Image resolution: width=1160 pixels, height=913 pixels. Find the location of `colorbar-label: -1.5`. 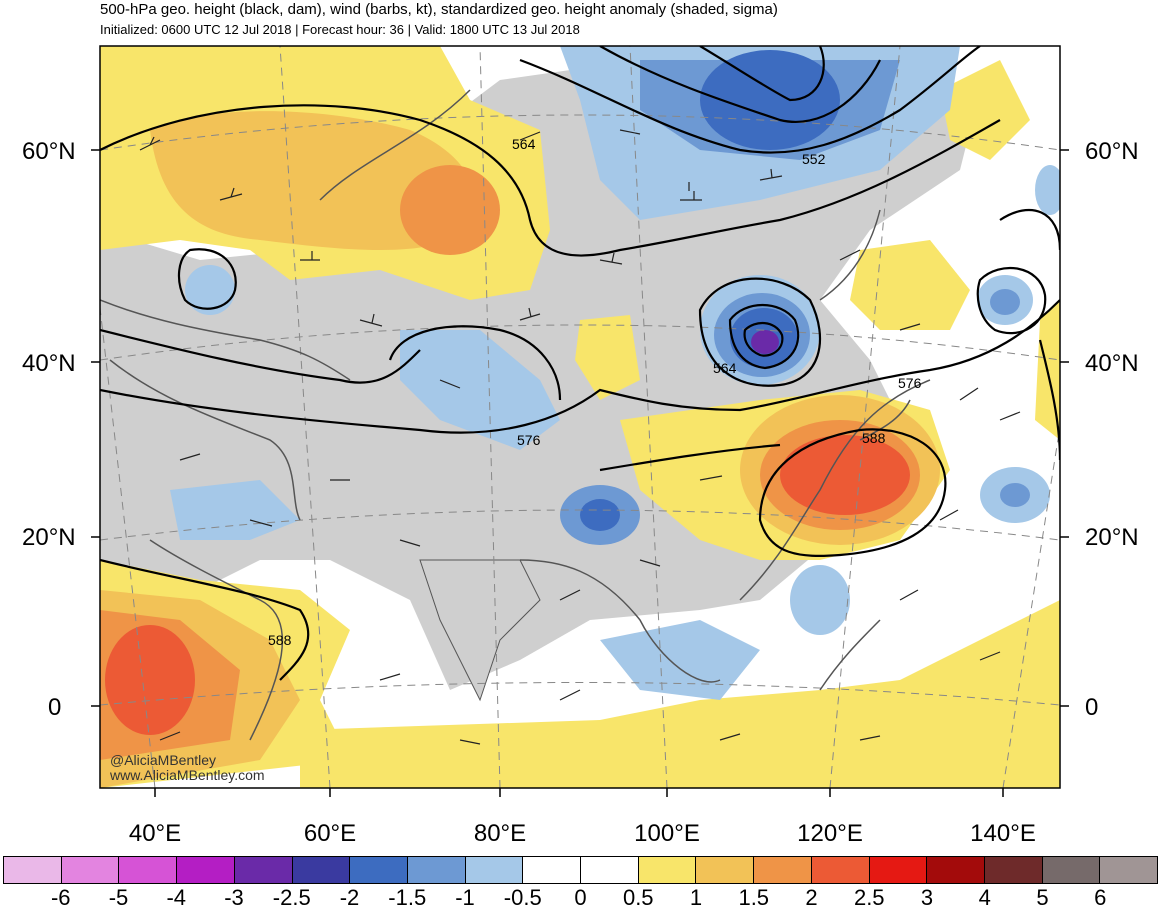

colorbar-label: -1.5 is located at coordinates (407, 897).